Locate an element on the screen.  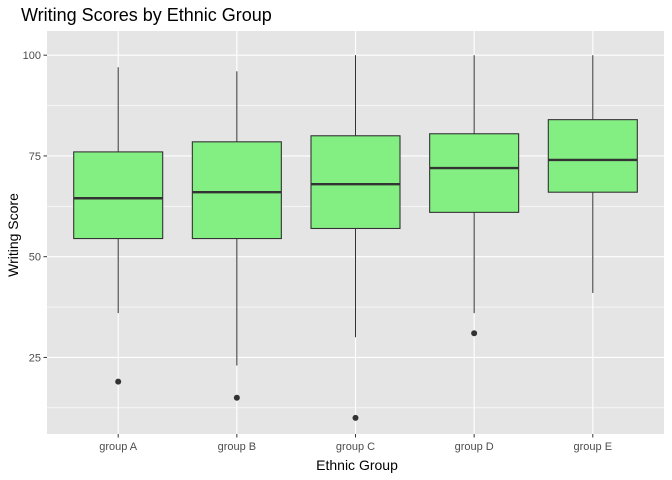
x-axis-title: Ethnic Group is located at coordinates (357, 465).